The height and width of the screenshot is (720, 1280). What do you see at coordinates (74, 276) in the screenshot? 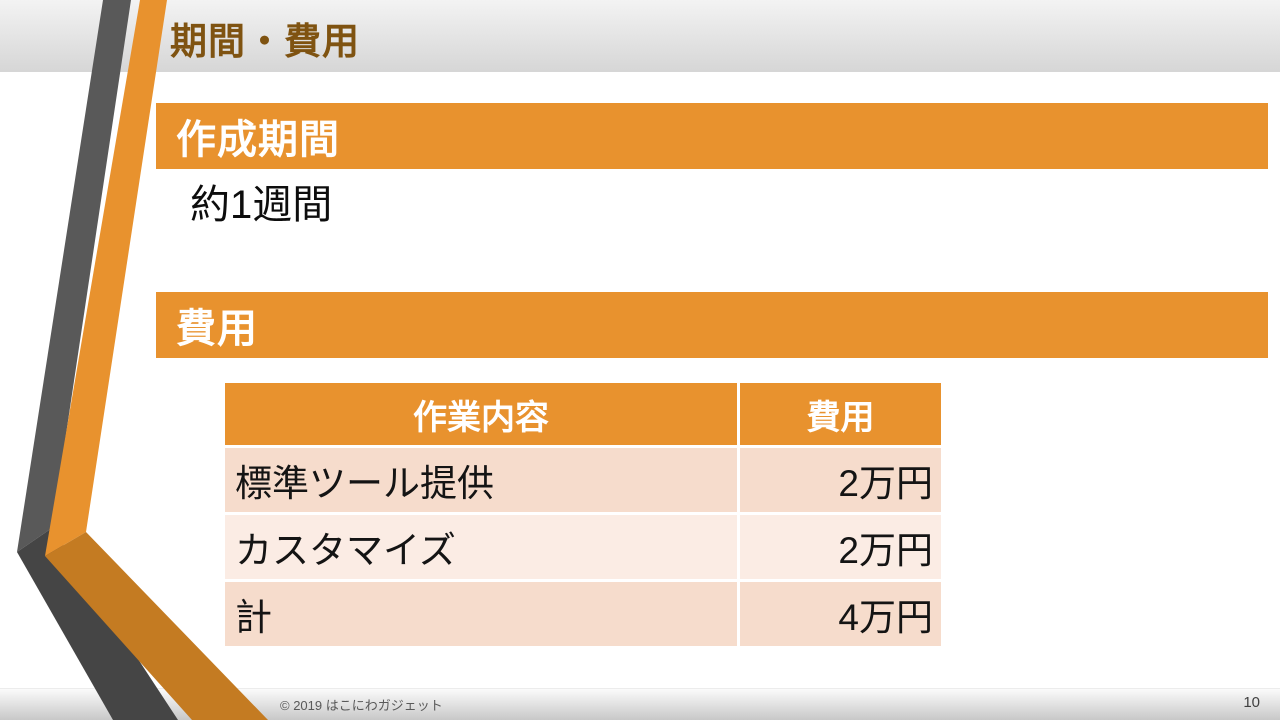
I see `ribbon-gray-upper` at bounding box center [74, 276].